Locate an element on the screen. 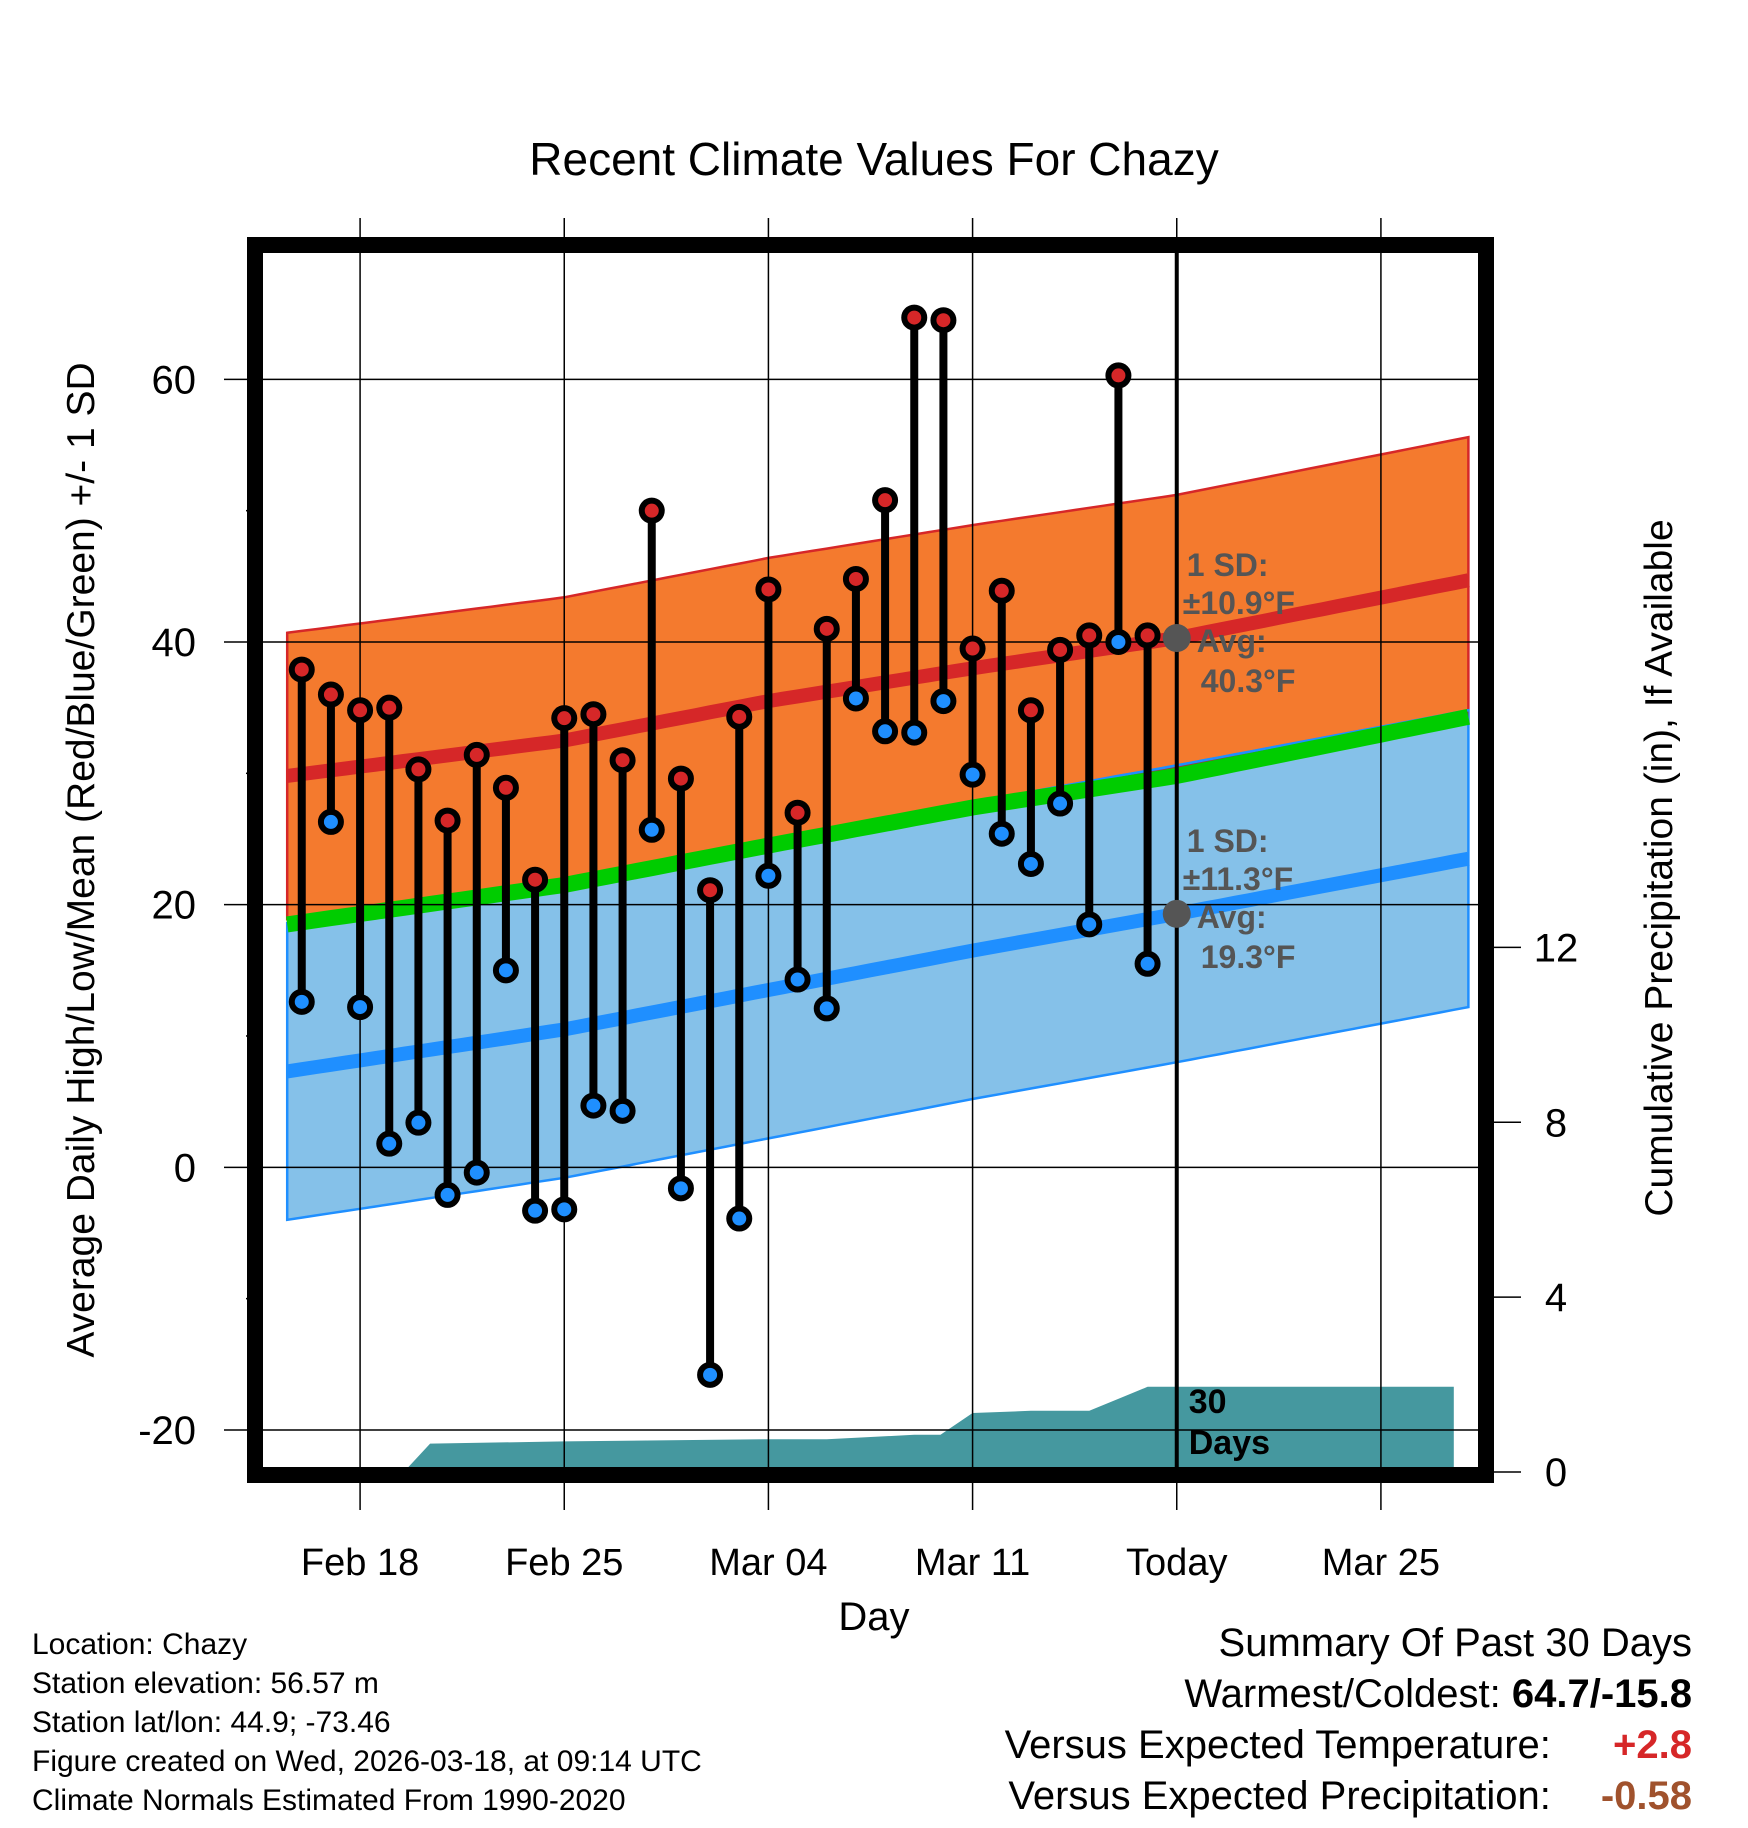 The height and width of the screenshot is (1828, 1748). period-label-unit: Days is located at coordinates (1229, 1443).